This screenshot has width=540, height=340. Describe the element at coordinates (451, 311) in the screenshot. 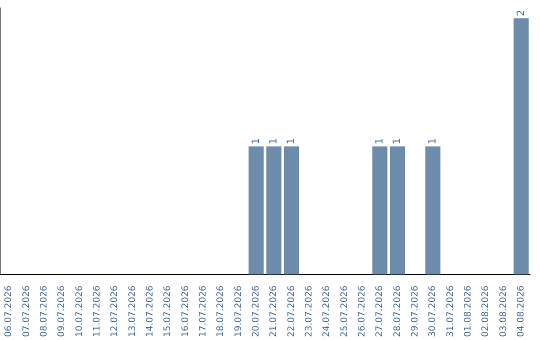

I see `x-tick-label: 31.07.2026` at that location.